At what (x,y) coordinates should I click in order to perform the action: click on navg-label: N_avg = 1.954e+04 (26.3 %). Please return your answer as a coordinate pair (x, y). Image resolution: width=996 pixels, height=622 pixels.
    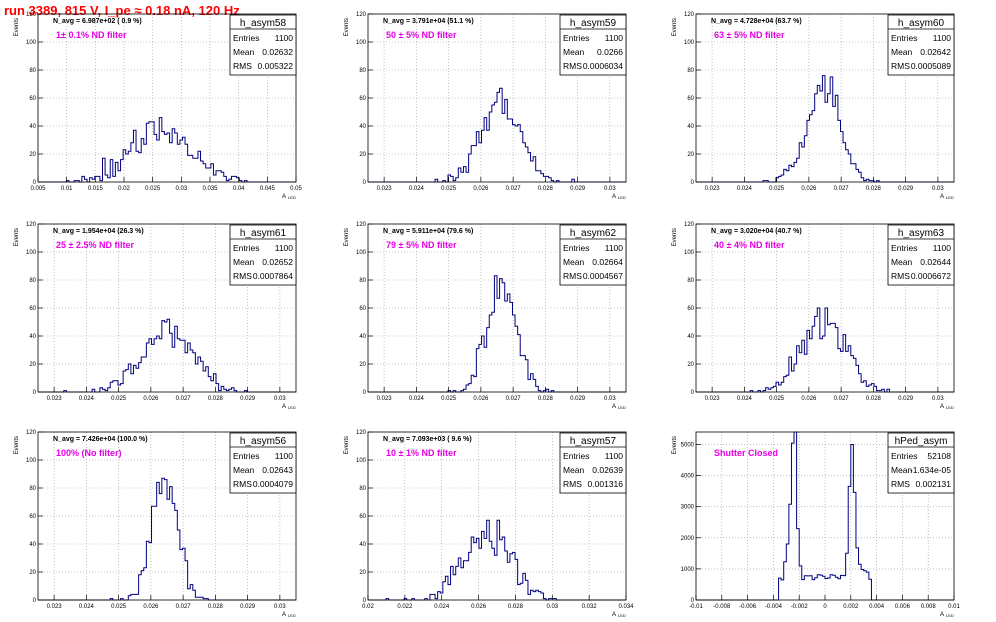
    Looking at the image, I should click on (98, 231).